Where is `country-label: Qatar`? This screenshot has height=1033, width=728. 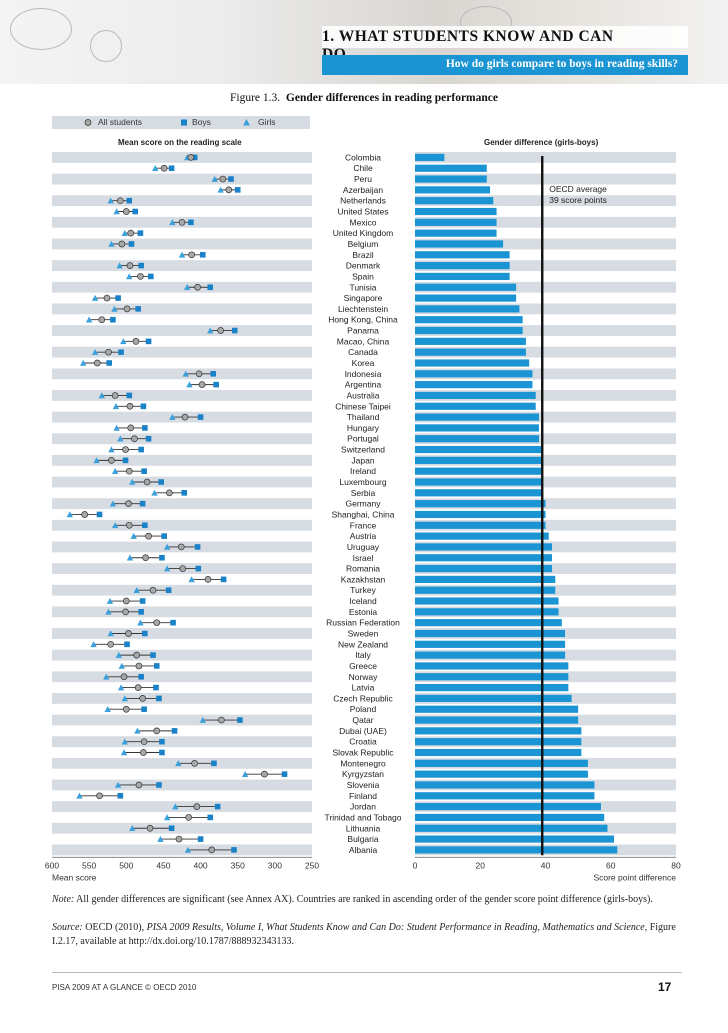
country-label: Qatar is located at coordinates (362, 720).